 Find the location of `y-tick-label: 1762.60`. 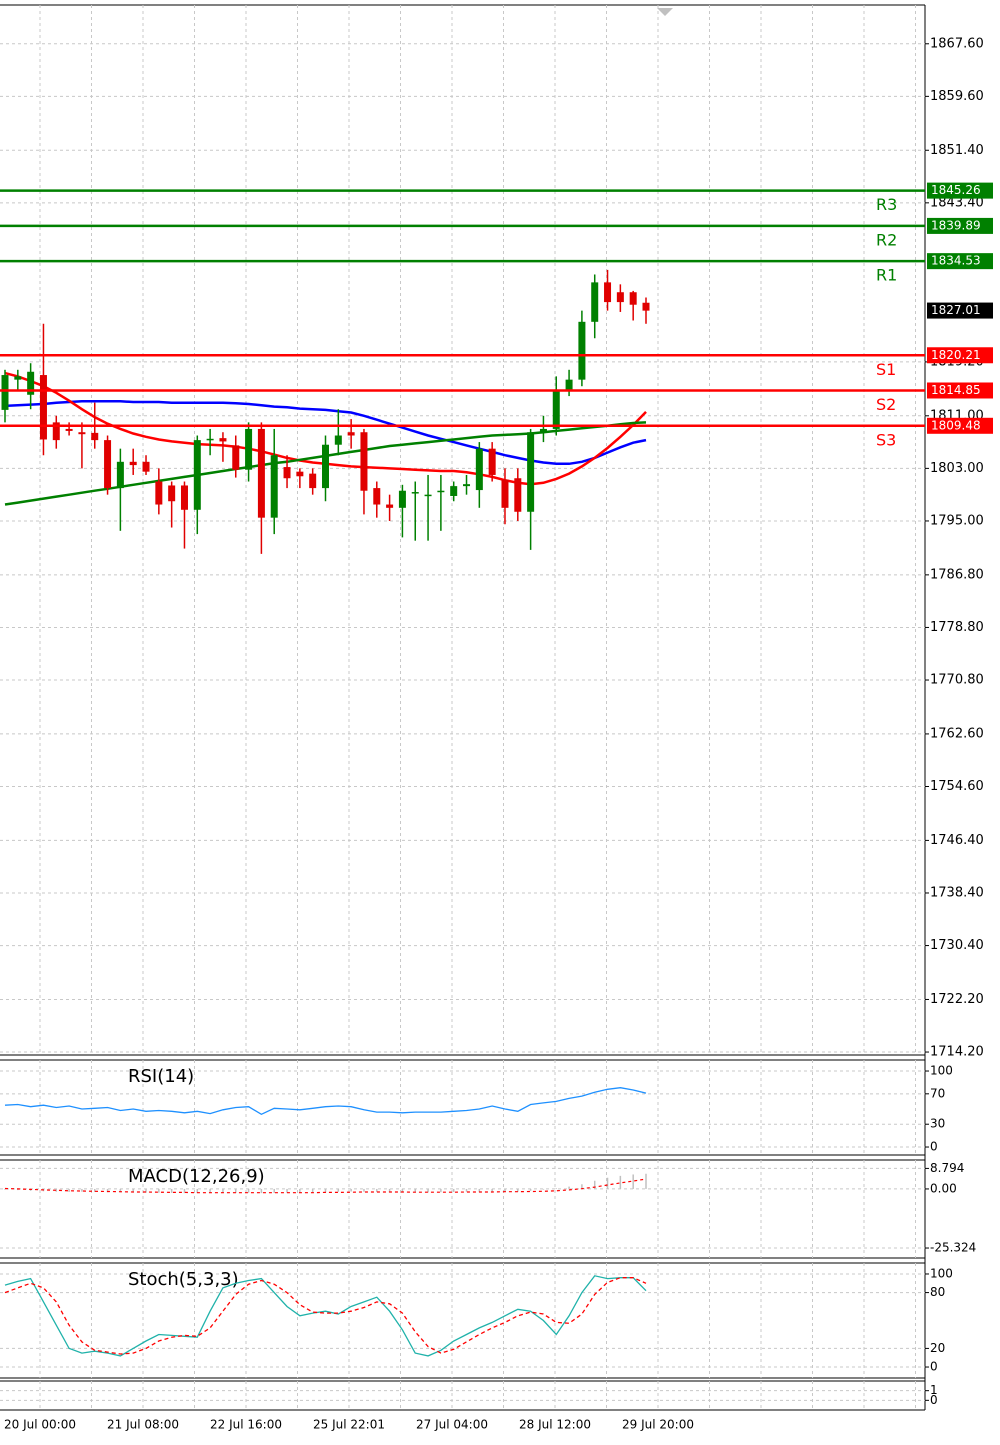

y-tick-label: 1762.60 is located at coordinates (957, 733).